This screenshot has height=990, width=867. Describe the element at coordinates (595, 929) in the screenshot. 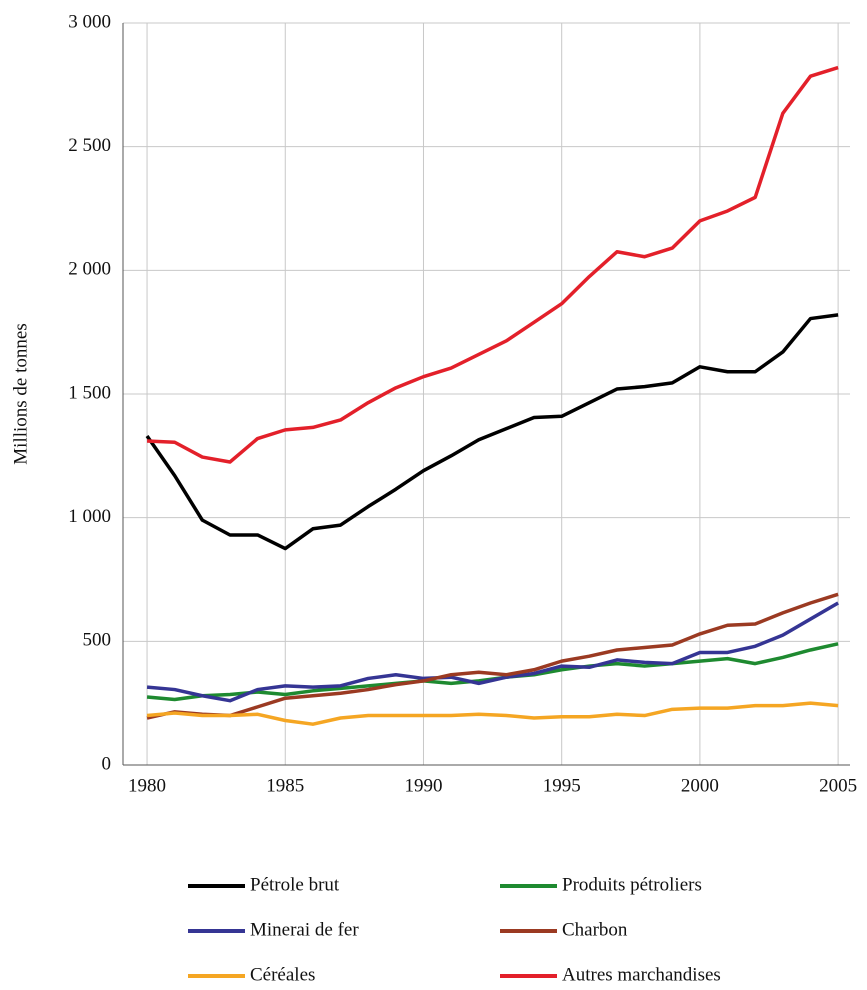

I see `legend-label: Charbon` at that location.